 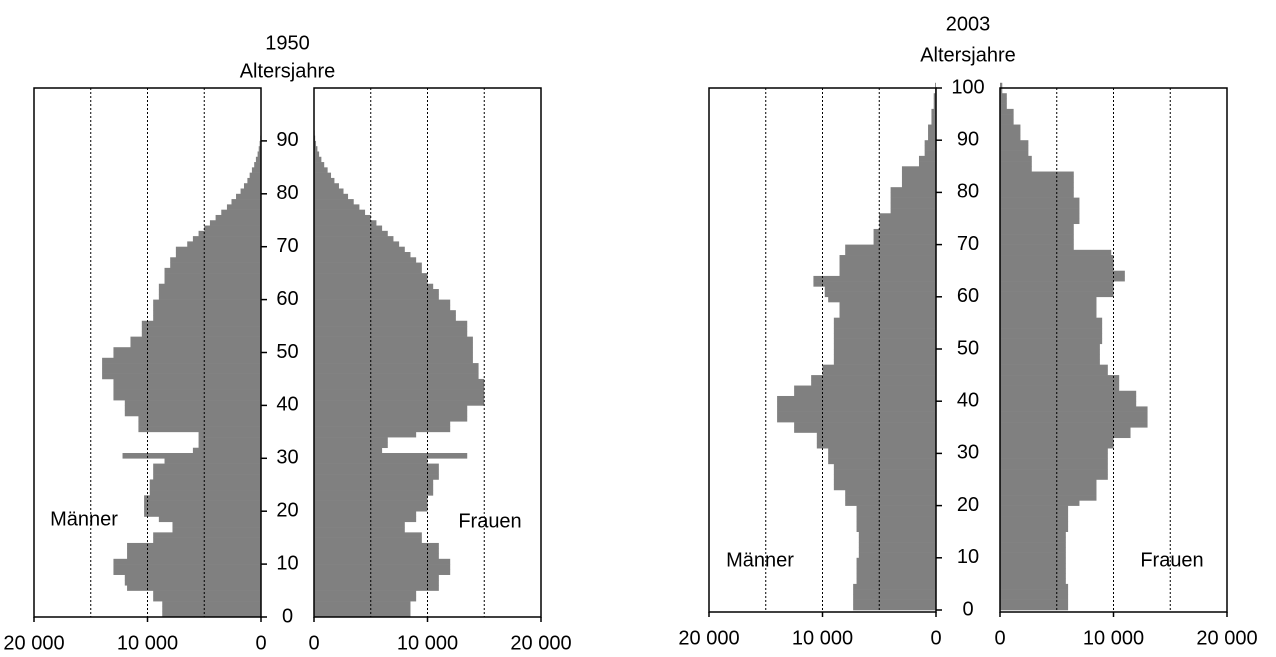 I want to click on chart-title: 1950, so click(x=287, y=43).